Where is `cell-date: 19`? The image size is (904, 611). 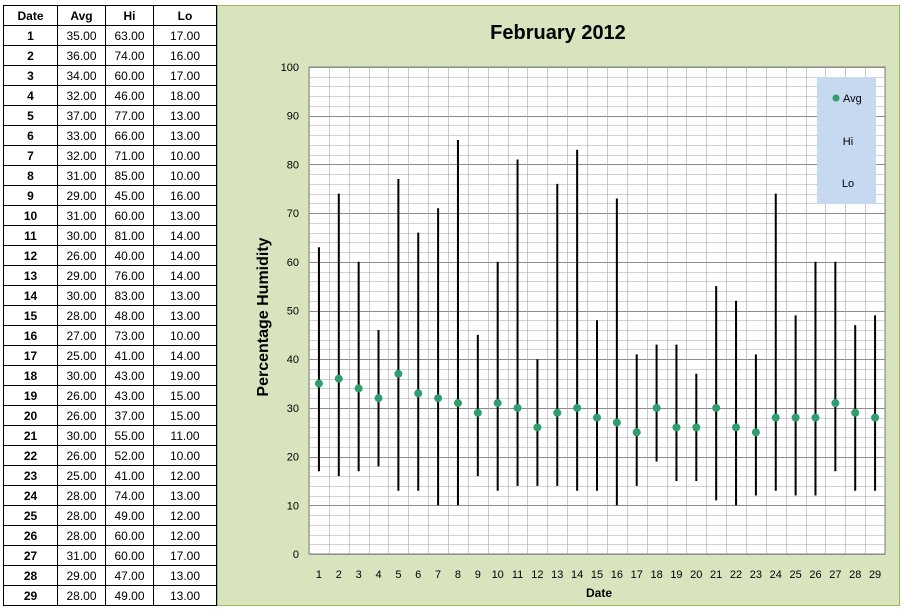 cell-date: 19 is located at coordinates (30, 395).